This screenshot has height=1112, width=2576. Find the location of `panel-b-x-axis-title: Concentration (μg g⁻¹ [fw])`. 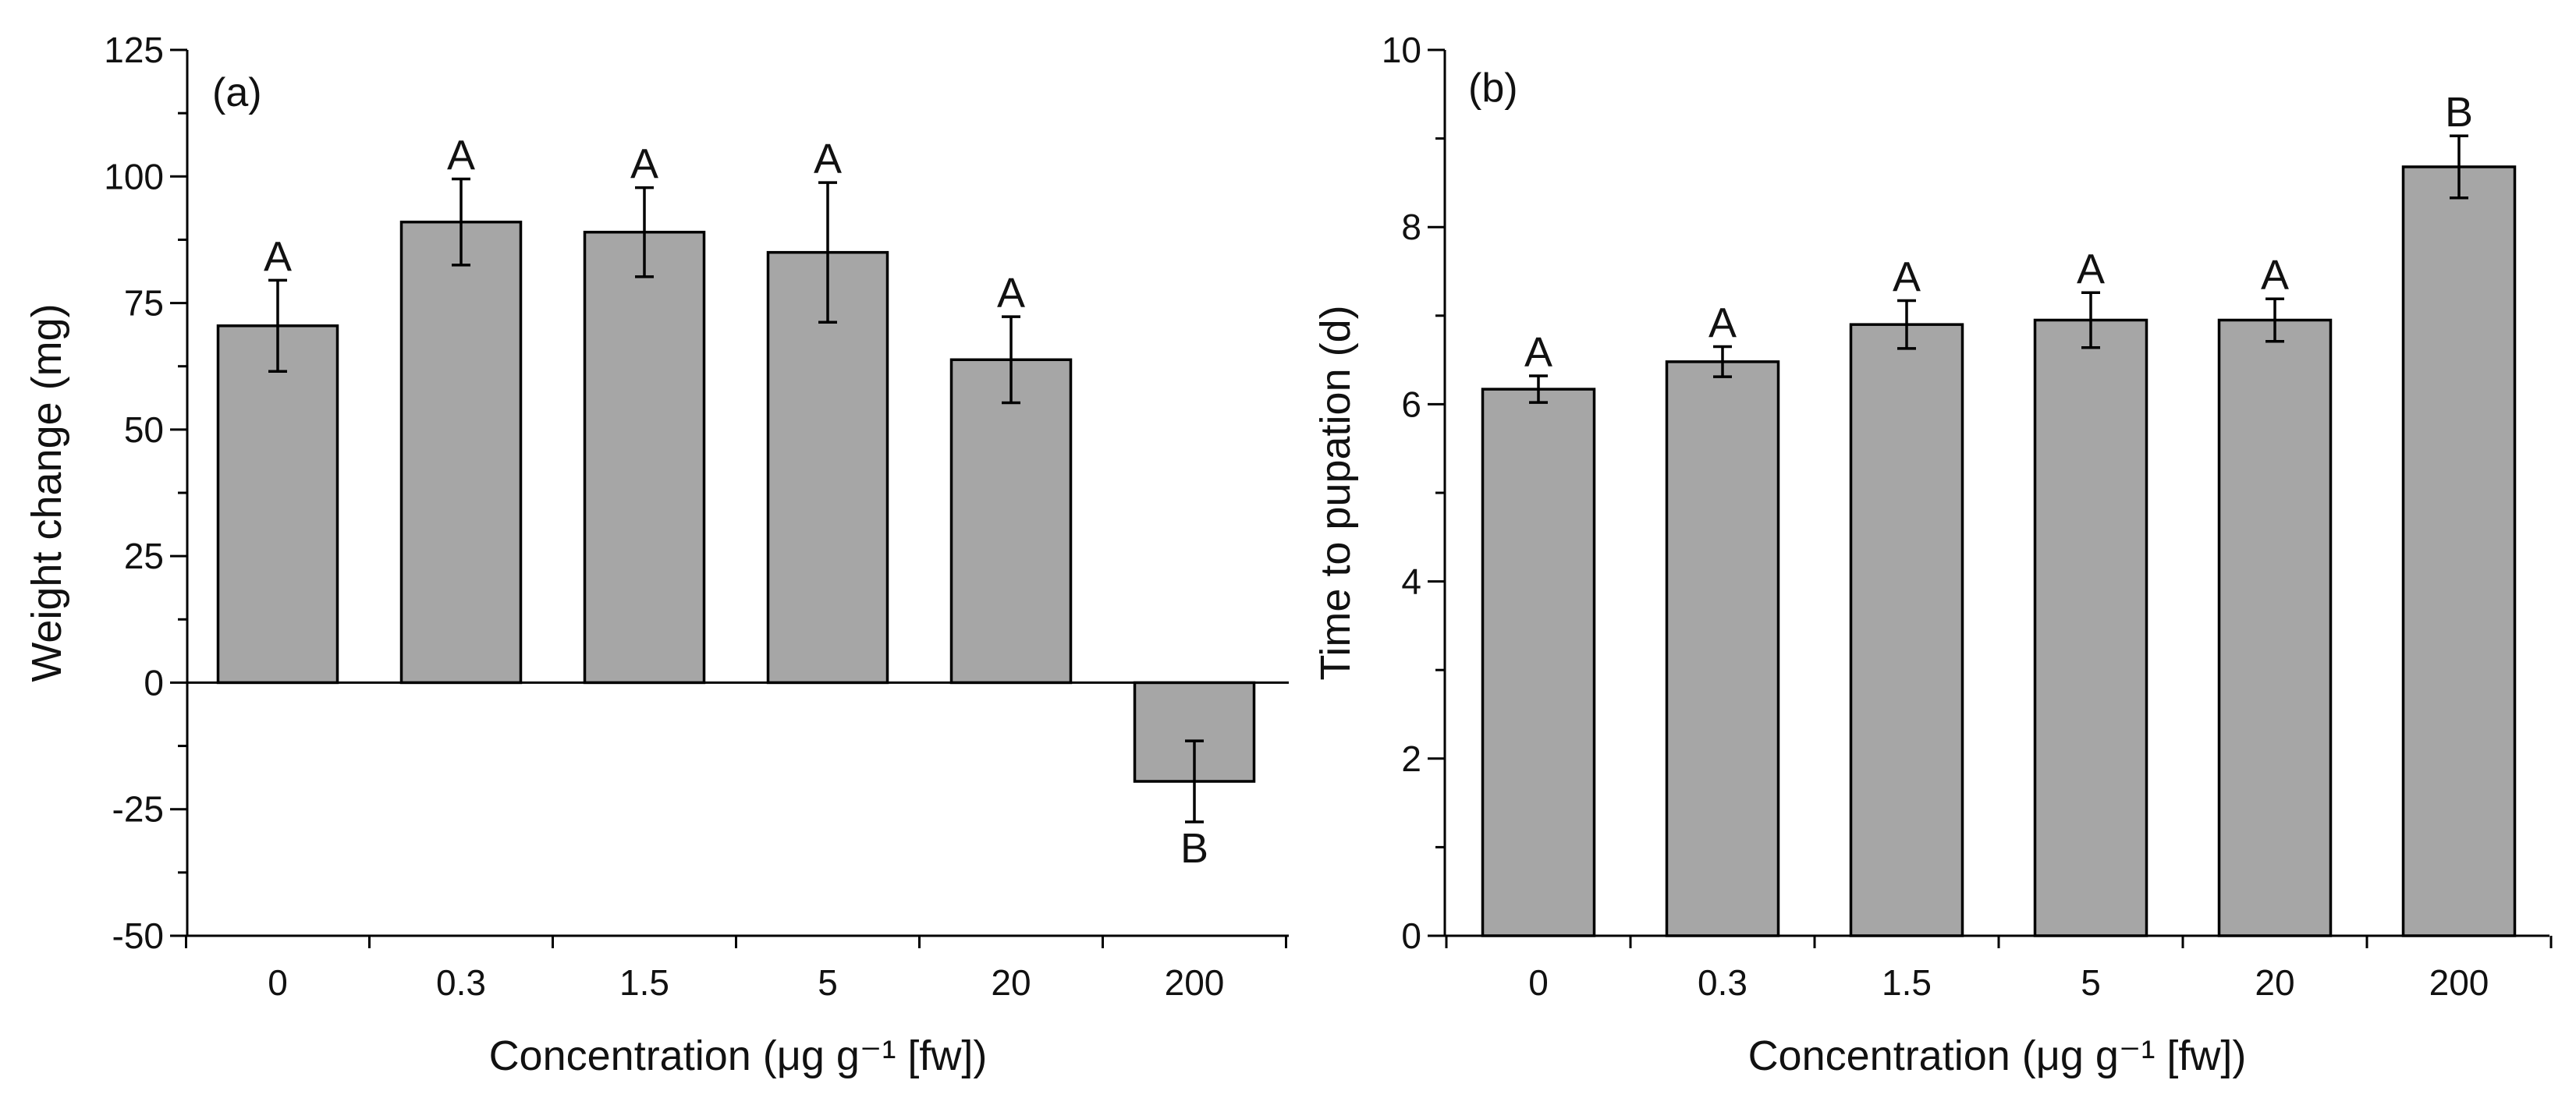

panel-b-x-axis-title: Concentration (μg g⁻¹ [fw]) is located at coordinates (1997, 1055).